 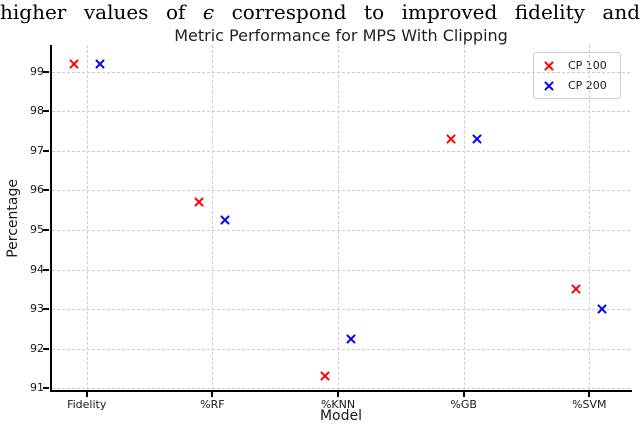 I want to click on y-tick-label: 96, so click(x=37, y=190).